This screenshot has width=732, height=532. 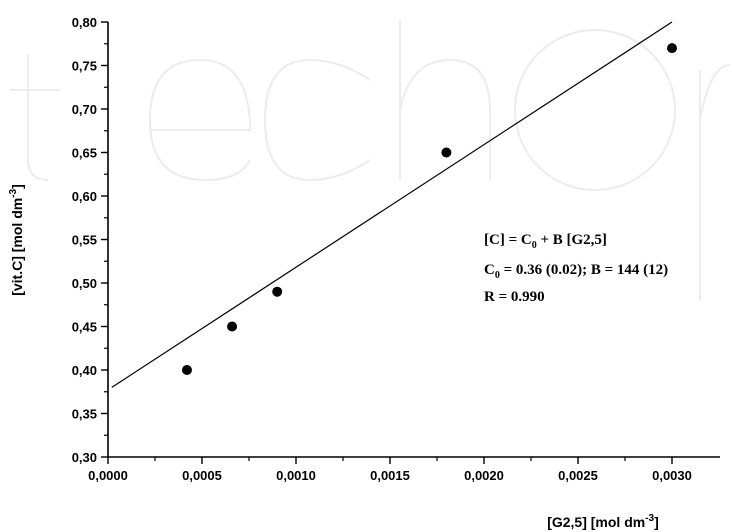 I want to click on y-tick-label: 0,55, so click(x=84, y=240).